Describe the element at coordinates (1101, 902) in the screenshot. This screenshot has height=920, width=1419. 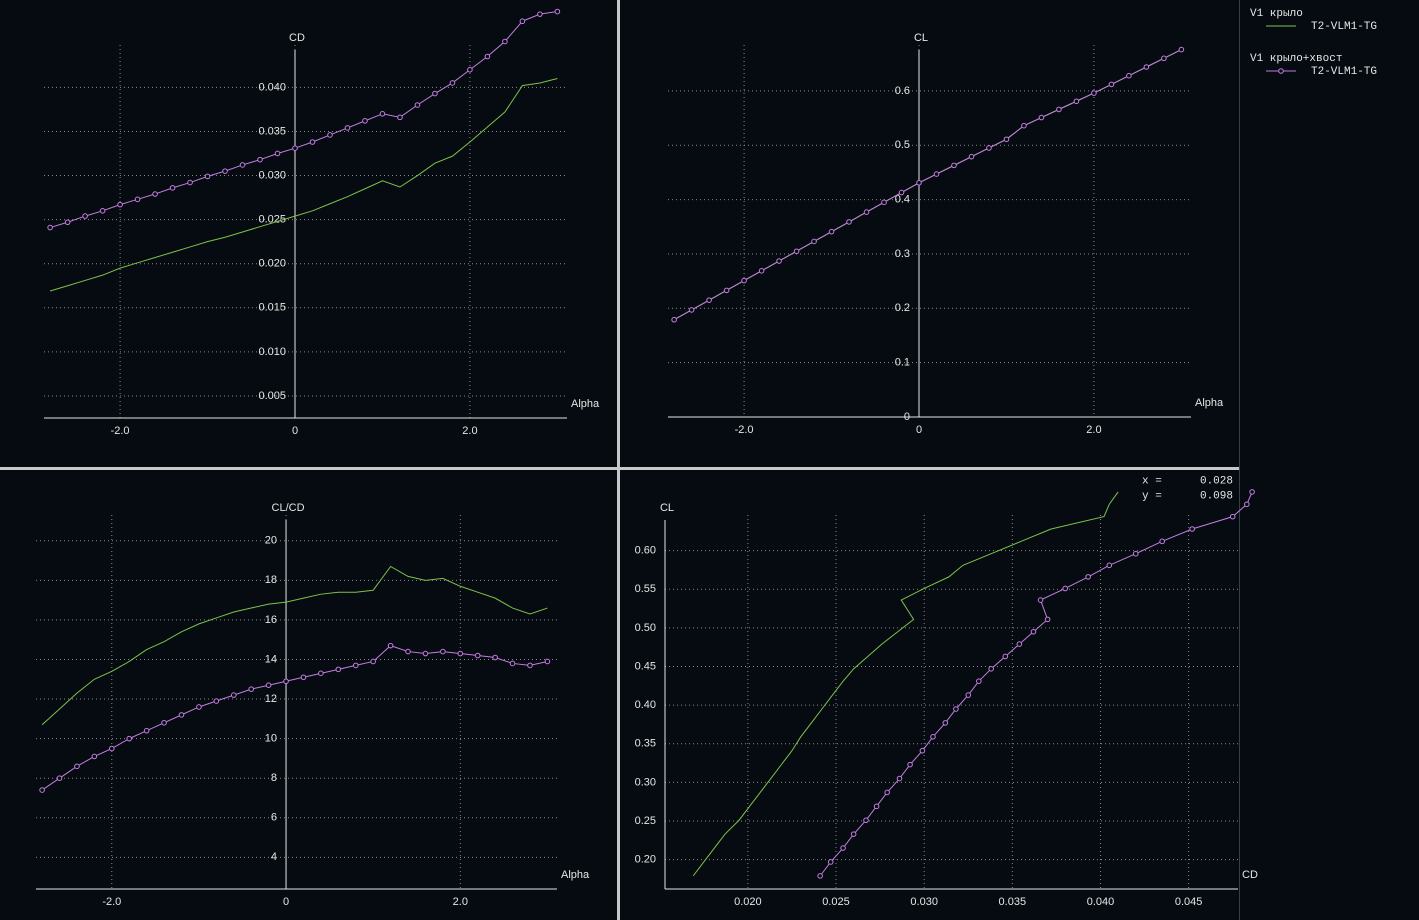
I see `x-tick-label: 0.040` at that location.